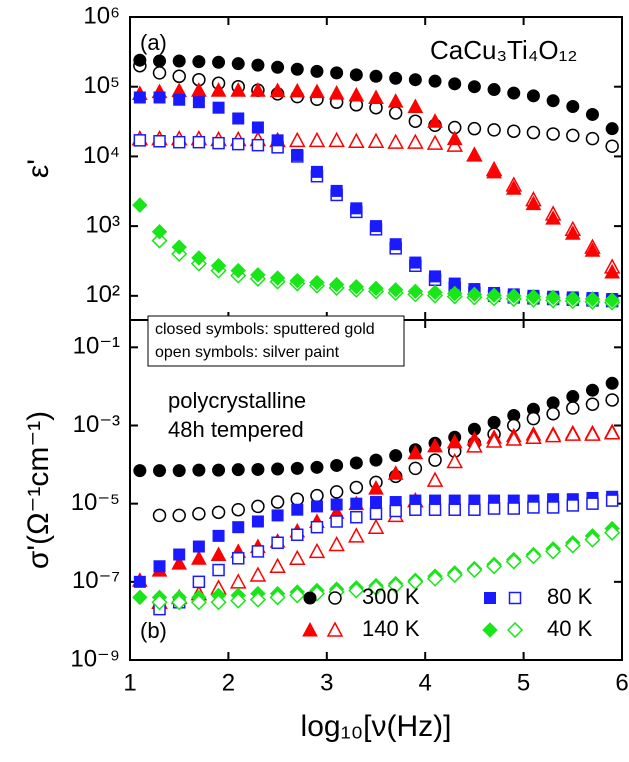 The width and height of the screenshot is (629, 762). I want to click on x-axis-label: log₁₀[ν(Hz)], so click(376, 726).